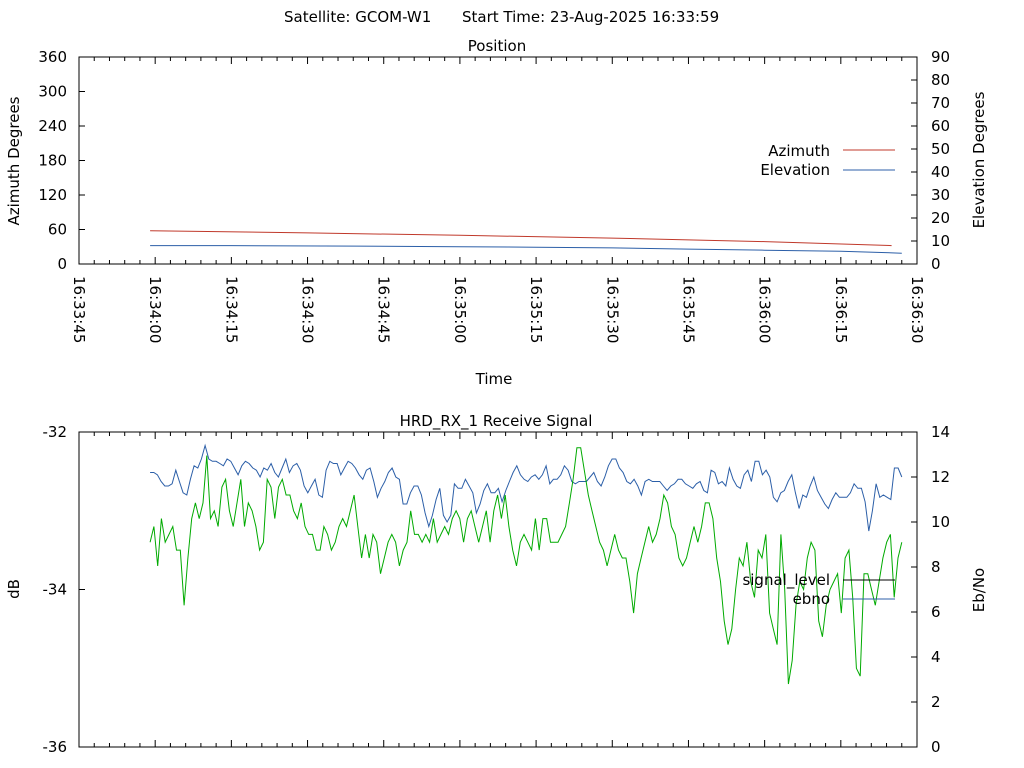 Image resolution: width=1024 pixels, height=768 pixels. I want to click on signal-y-left-ticks: -32 -34 -36, so click(64, 589).